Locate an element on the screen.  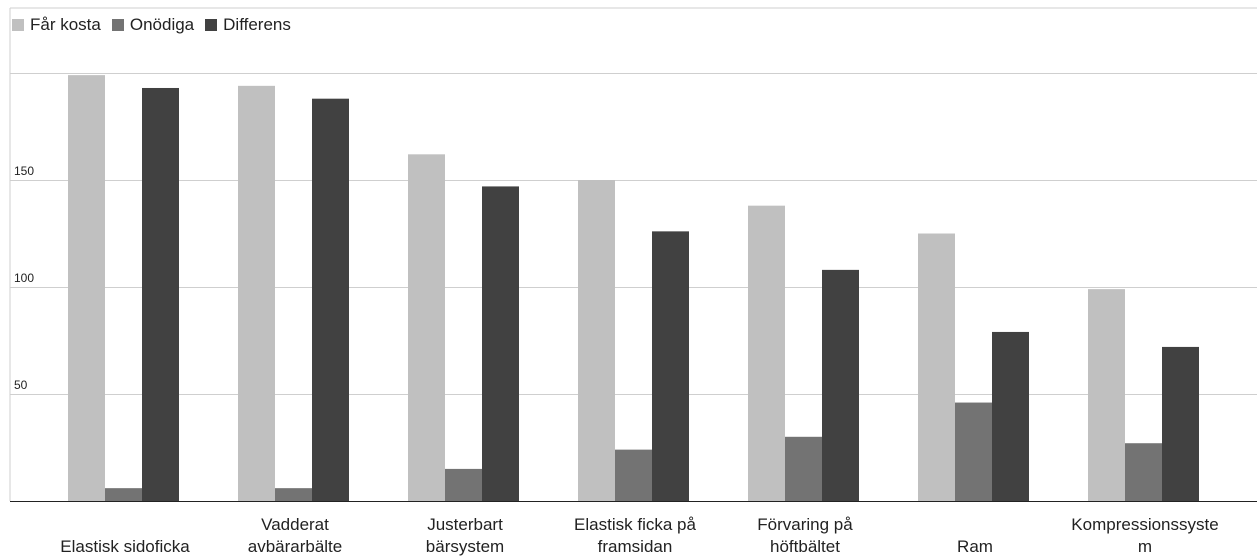
x-tick-label: m is located at coordinates (1145, 546).